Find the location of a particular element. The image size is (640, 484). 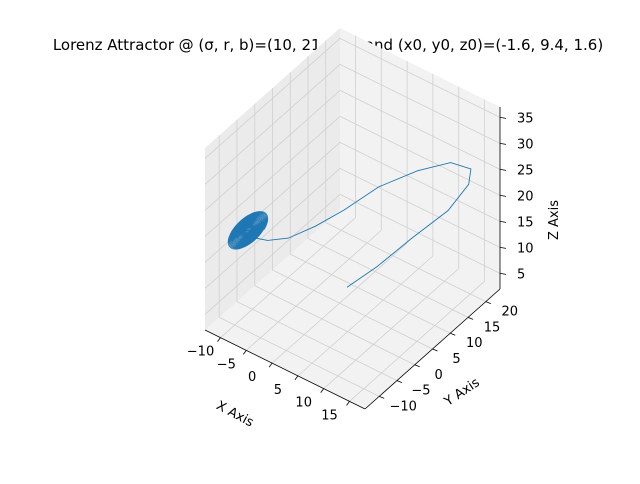

z-tick-label: 15 is located at coordinates (525, 222).